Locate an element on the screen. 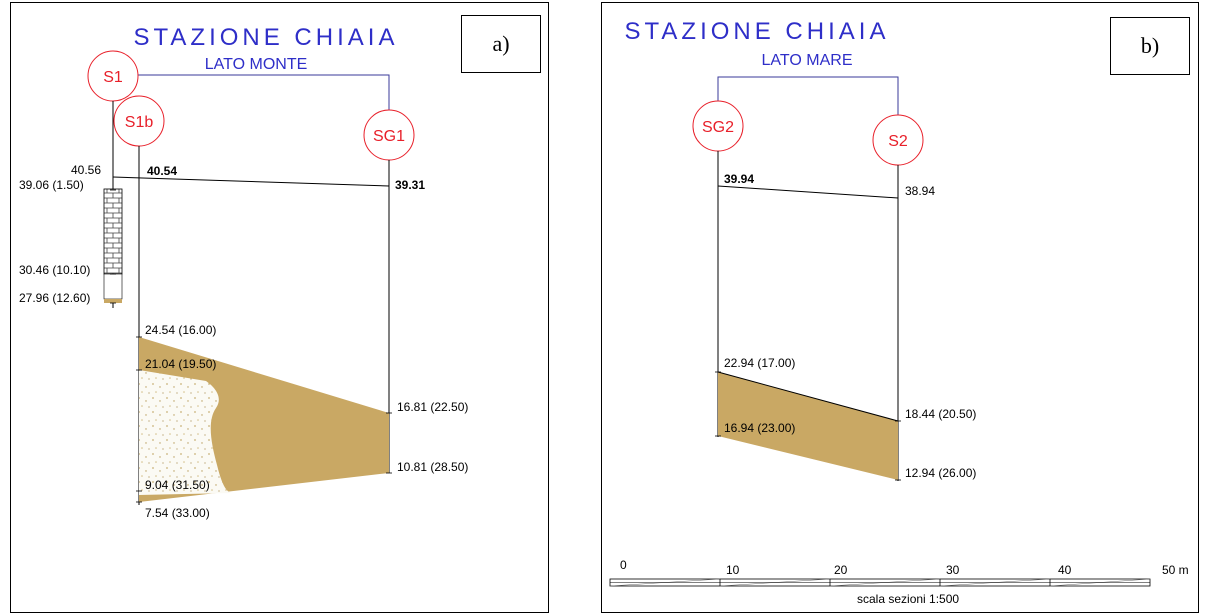 The width and height of the screenshot is (1207, 613). borehole-s1b: S1b is located at coordinates (139, 121).